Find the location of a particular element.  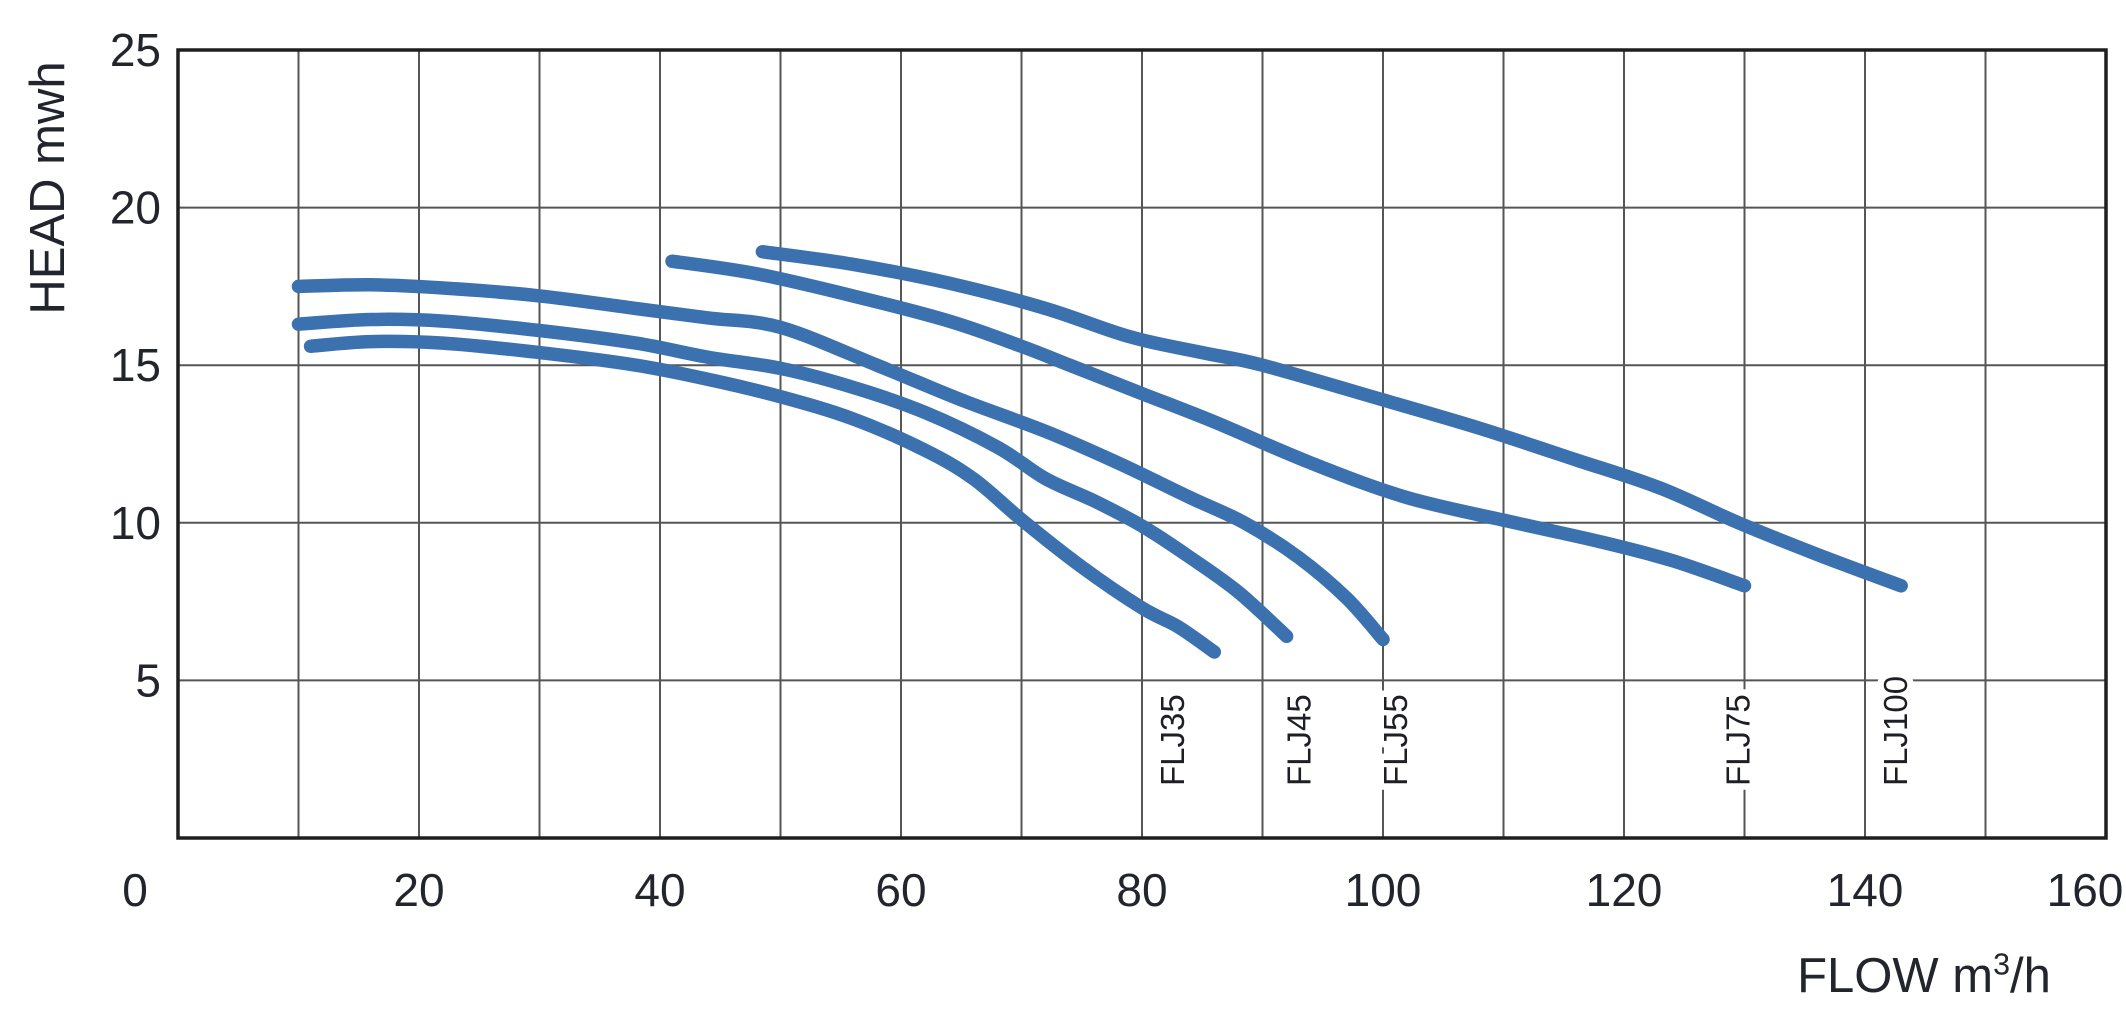

curve-label-FLJ55: FLJ55 is located at coordinates (1395, 740).